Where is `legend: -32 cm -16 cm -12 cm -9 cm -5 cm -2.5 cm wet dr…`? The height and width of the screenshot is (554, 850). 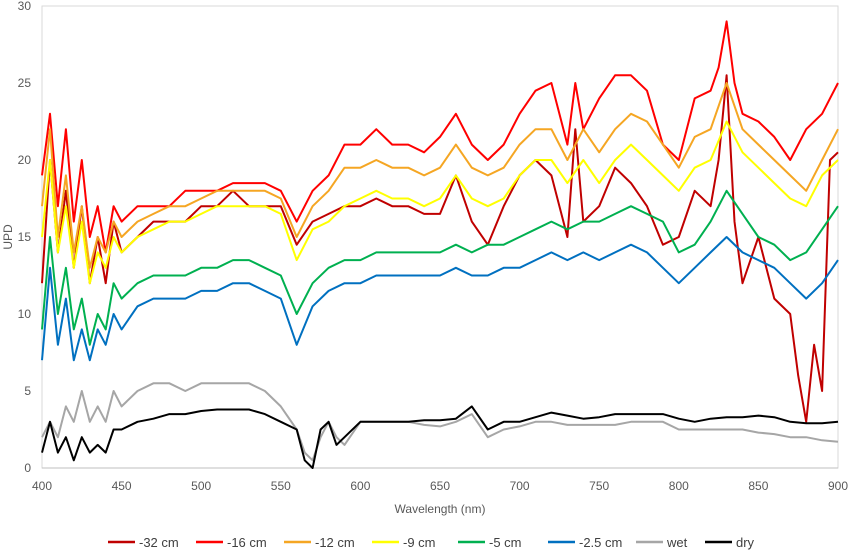
legend: -32 cm -16 cm -12 cm -9 cm -5 cm -2.5 cm wet dr… is located at coordinates (431, 542).